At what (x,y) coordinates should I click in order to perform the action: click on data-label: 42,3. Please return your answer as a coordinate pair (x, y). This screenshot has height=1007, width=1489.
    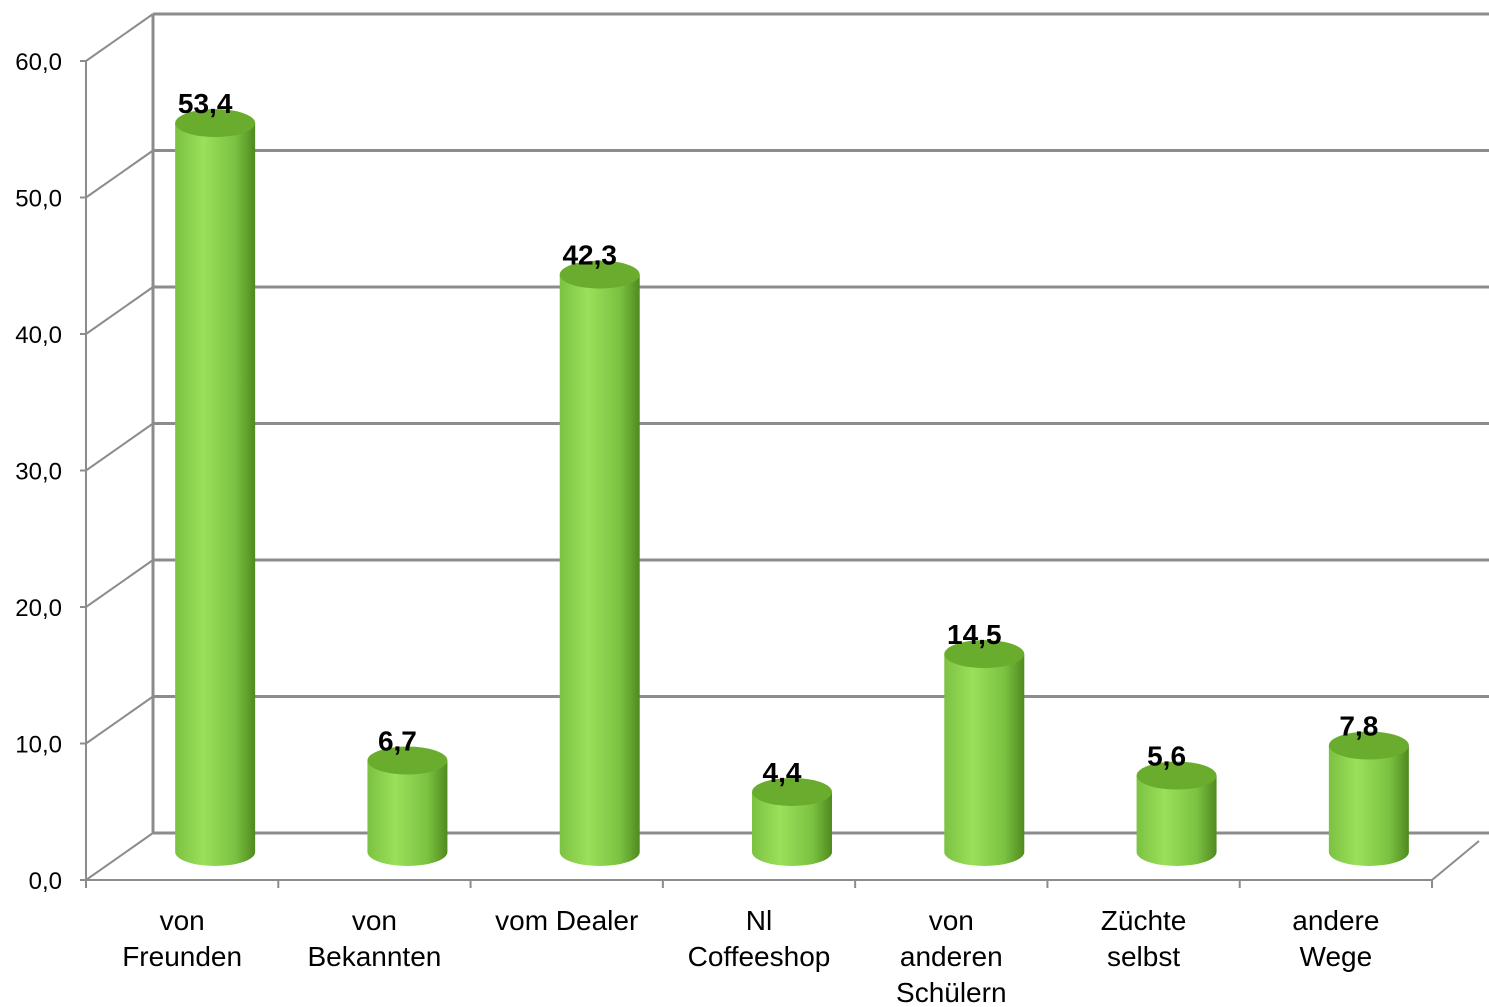
    Looking at the image, I should click on (589, 255).